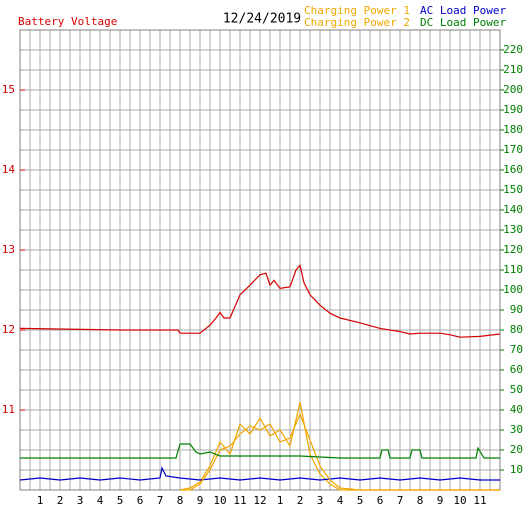 The image size is (527, 510). Describe the element at coordinates (513, 189) in the screenshot. I see `y2-tick-label: 150` at that location.